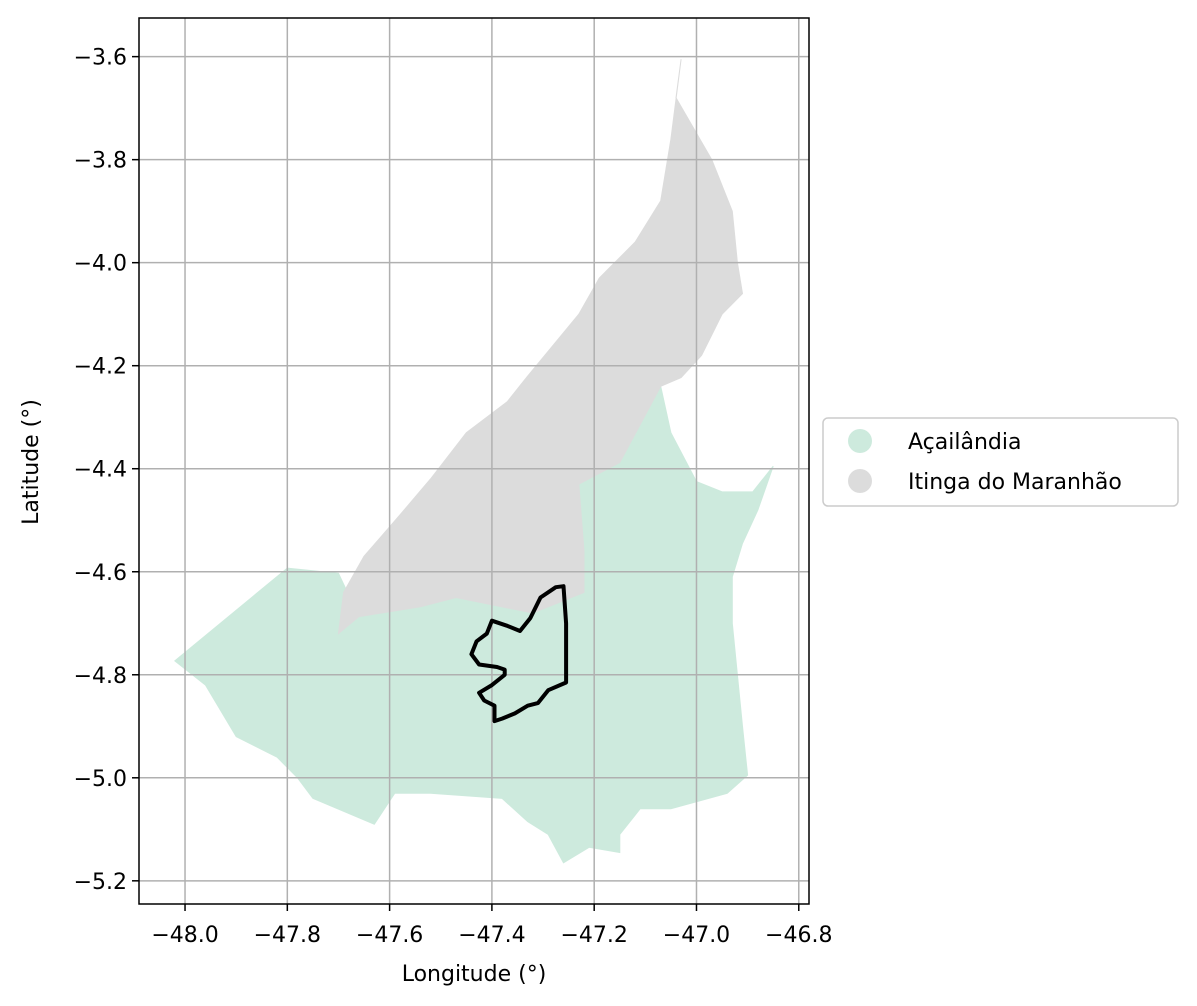  I want to click on y-axis-ticks: −3.6 −3.8 −4.0 −4.2 −4.4 −4.6 −4.8 −5.0 −5.2, so click(106, 470).